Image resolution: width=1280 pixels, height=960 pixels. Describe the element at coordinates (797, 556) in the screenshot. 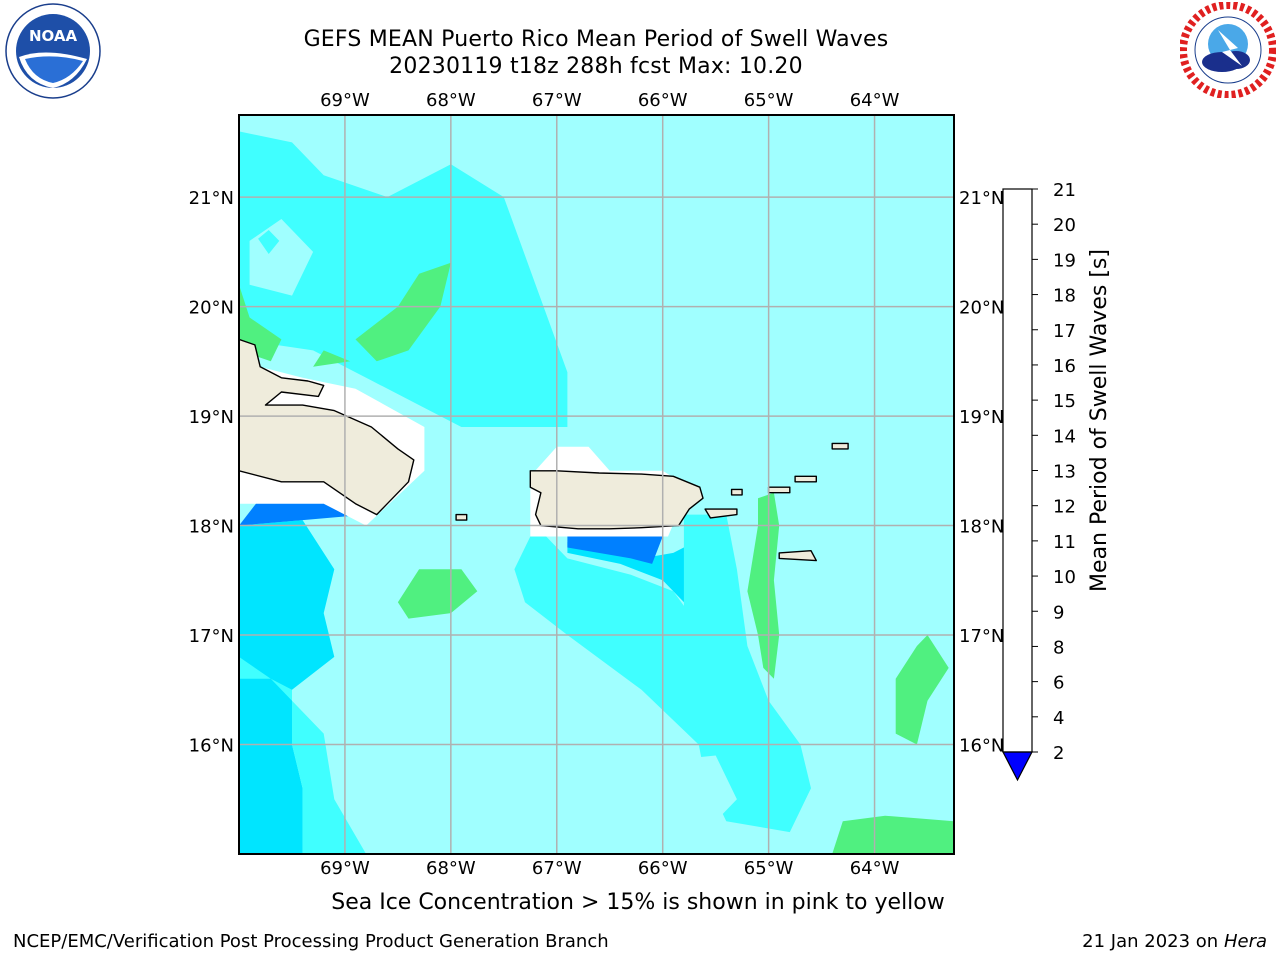

I see `st-croix-island` at that location.